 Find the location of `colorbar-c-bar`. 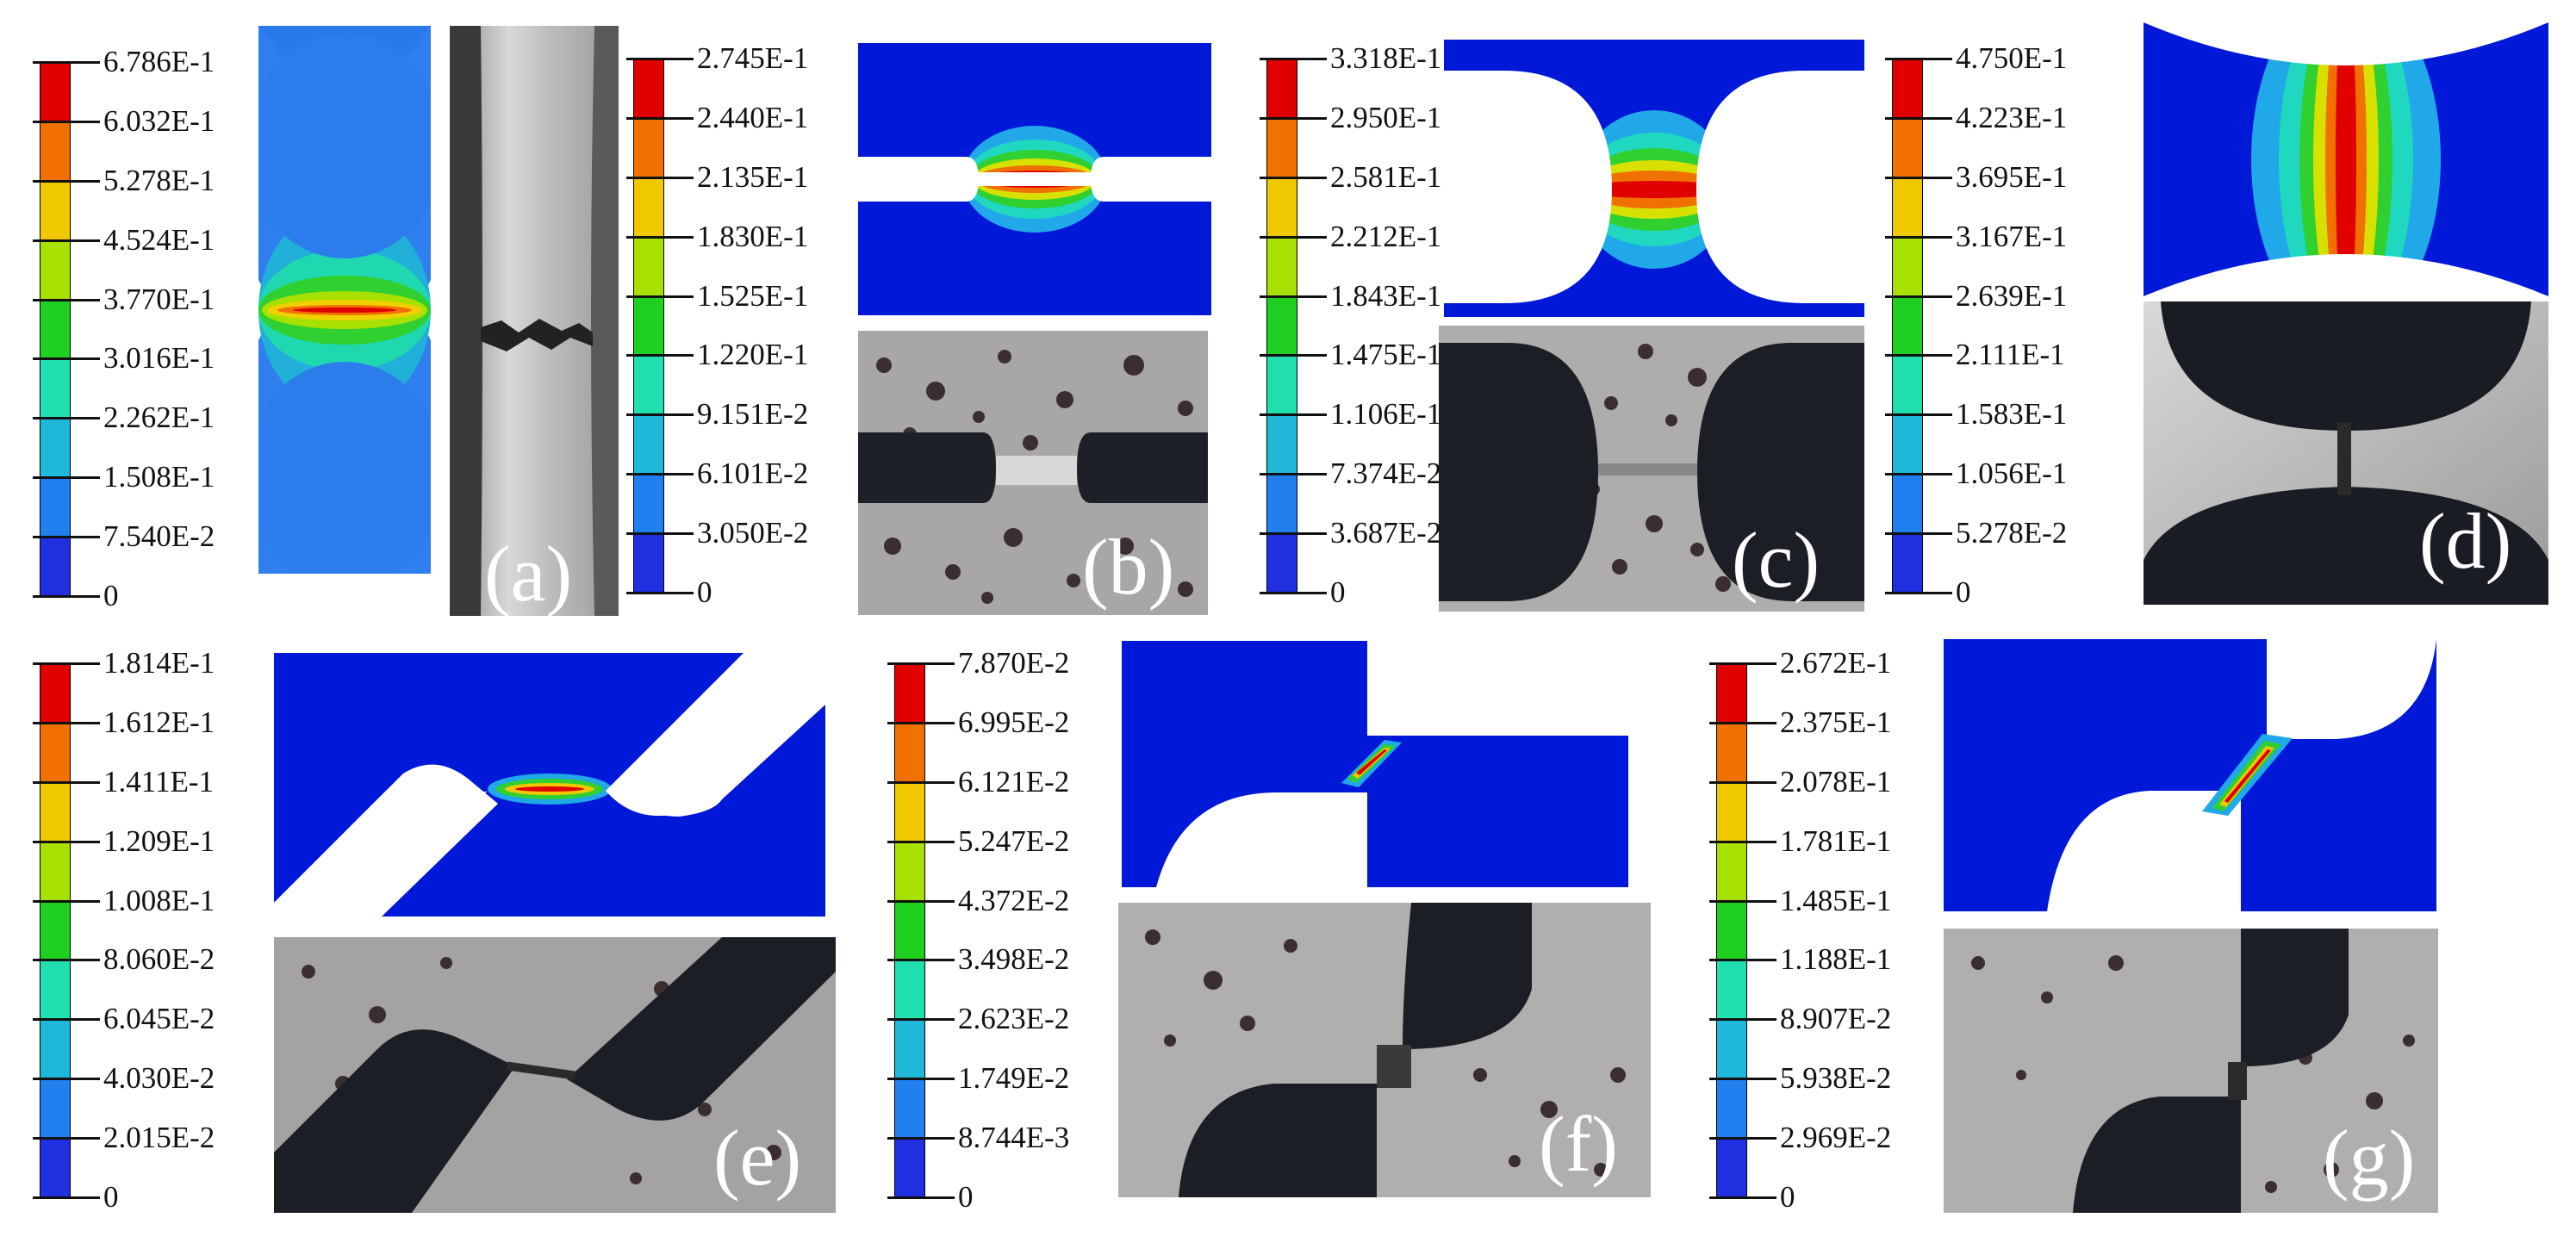

colorbar-c-bar is located at coordinates (1282, 327).